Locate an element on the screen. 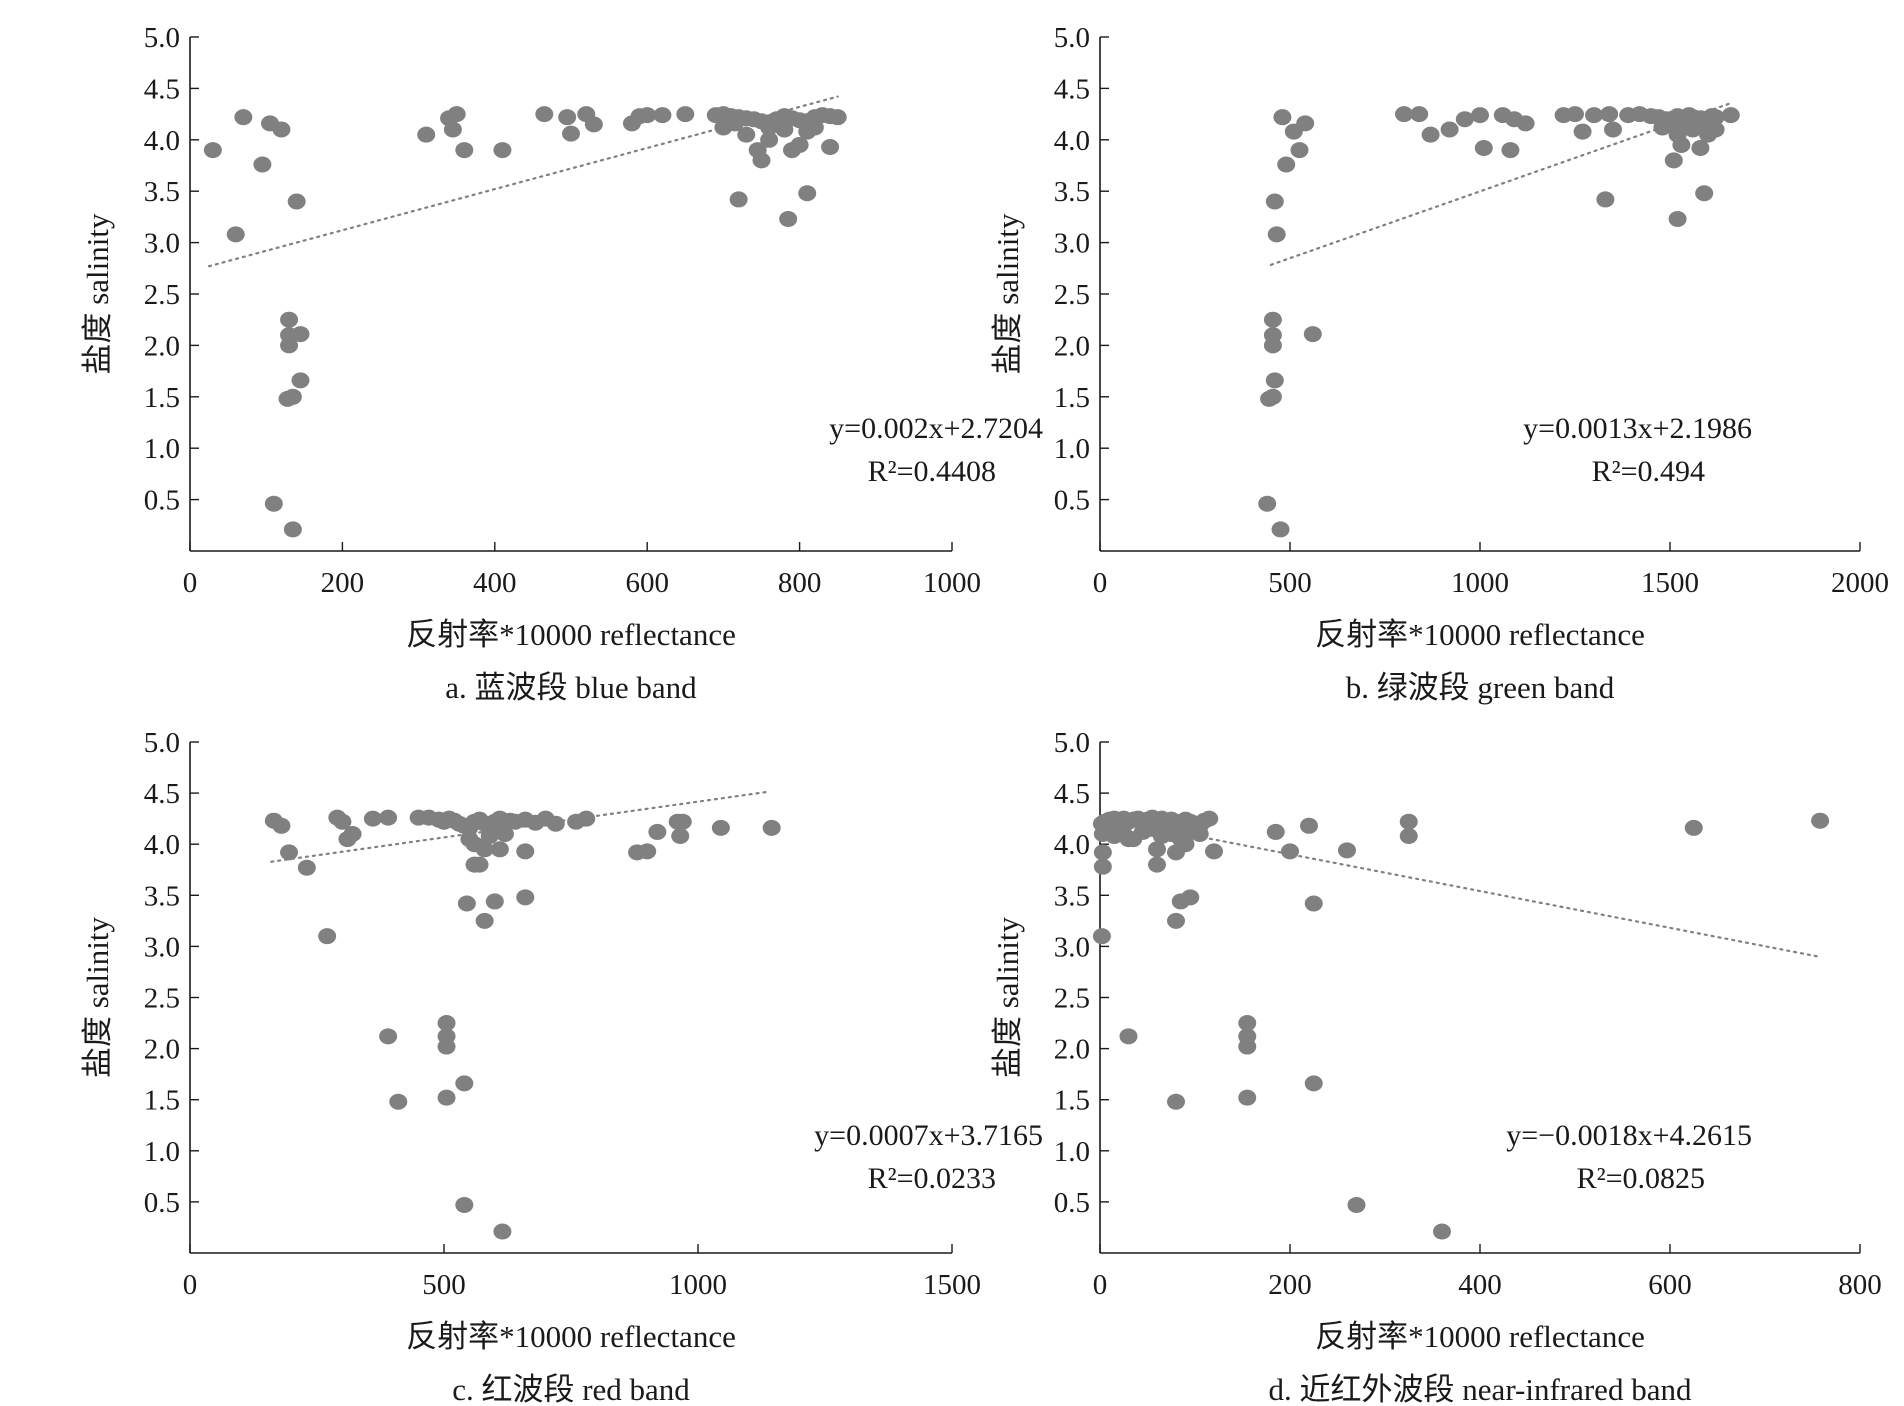 This screenshot has height=1406, width=1904. x-tick-label: 400 is located at coordinates (1480, 1285).